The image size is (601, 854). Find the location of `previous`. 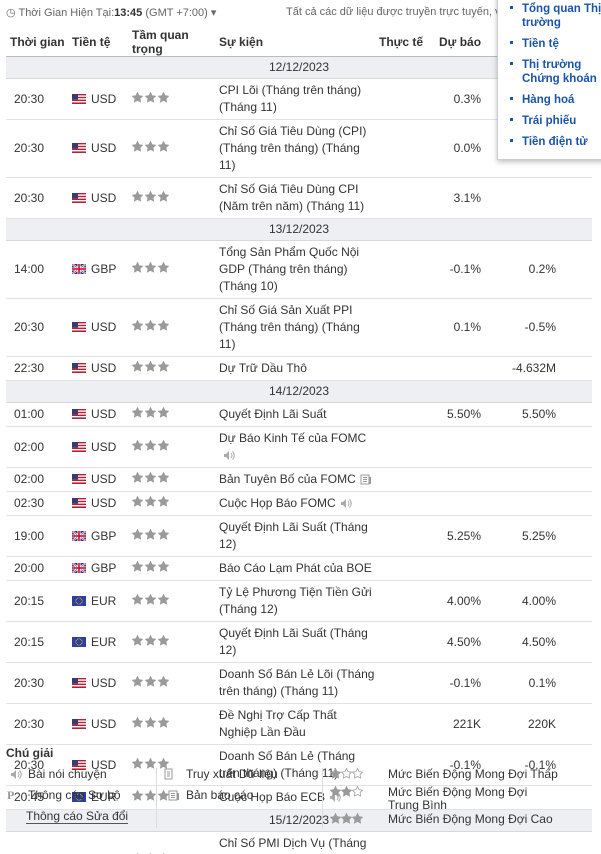

previous is located at coordinates (541, 479).